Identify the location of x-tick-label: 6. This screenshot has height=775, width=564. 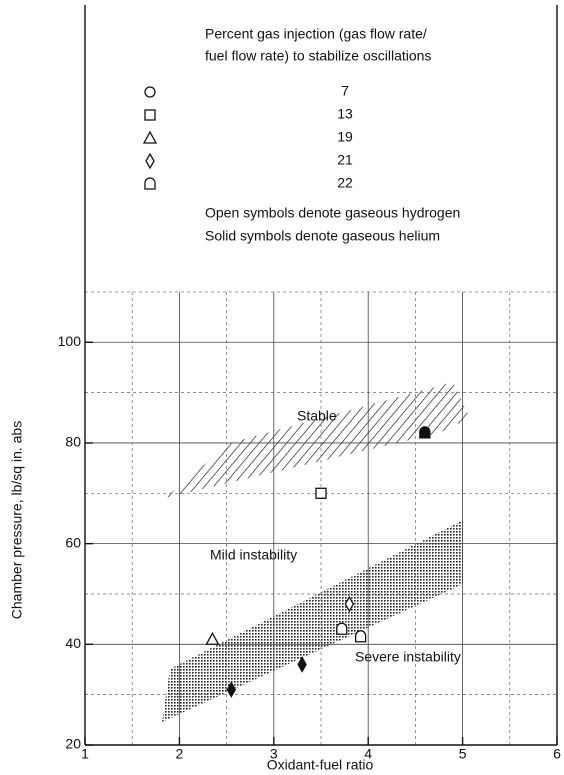
(557, 754).